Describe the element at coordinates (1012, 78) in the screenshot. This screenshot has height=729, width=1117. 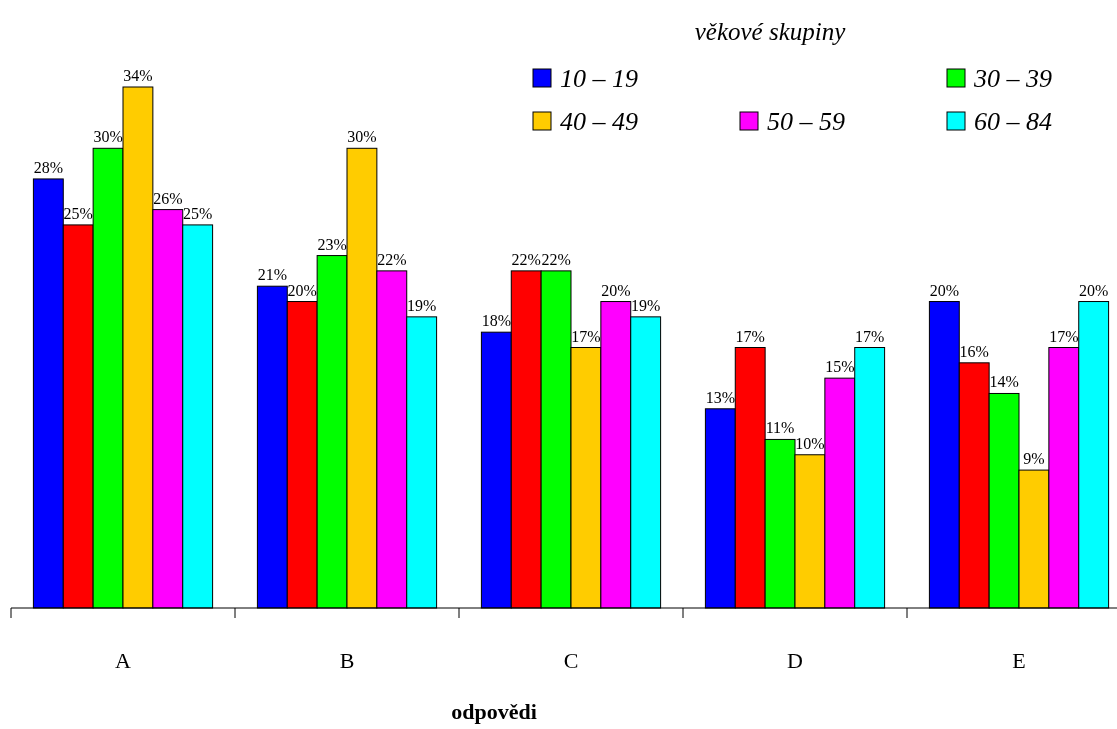
I see `legend-label: 30 – 39` at that location.